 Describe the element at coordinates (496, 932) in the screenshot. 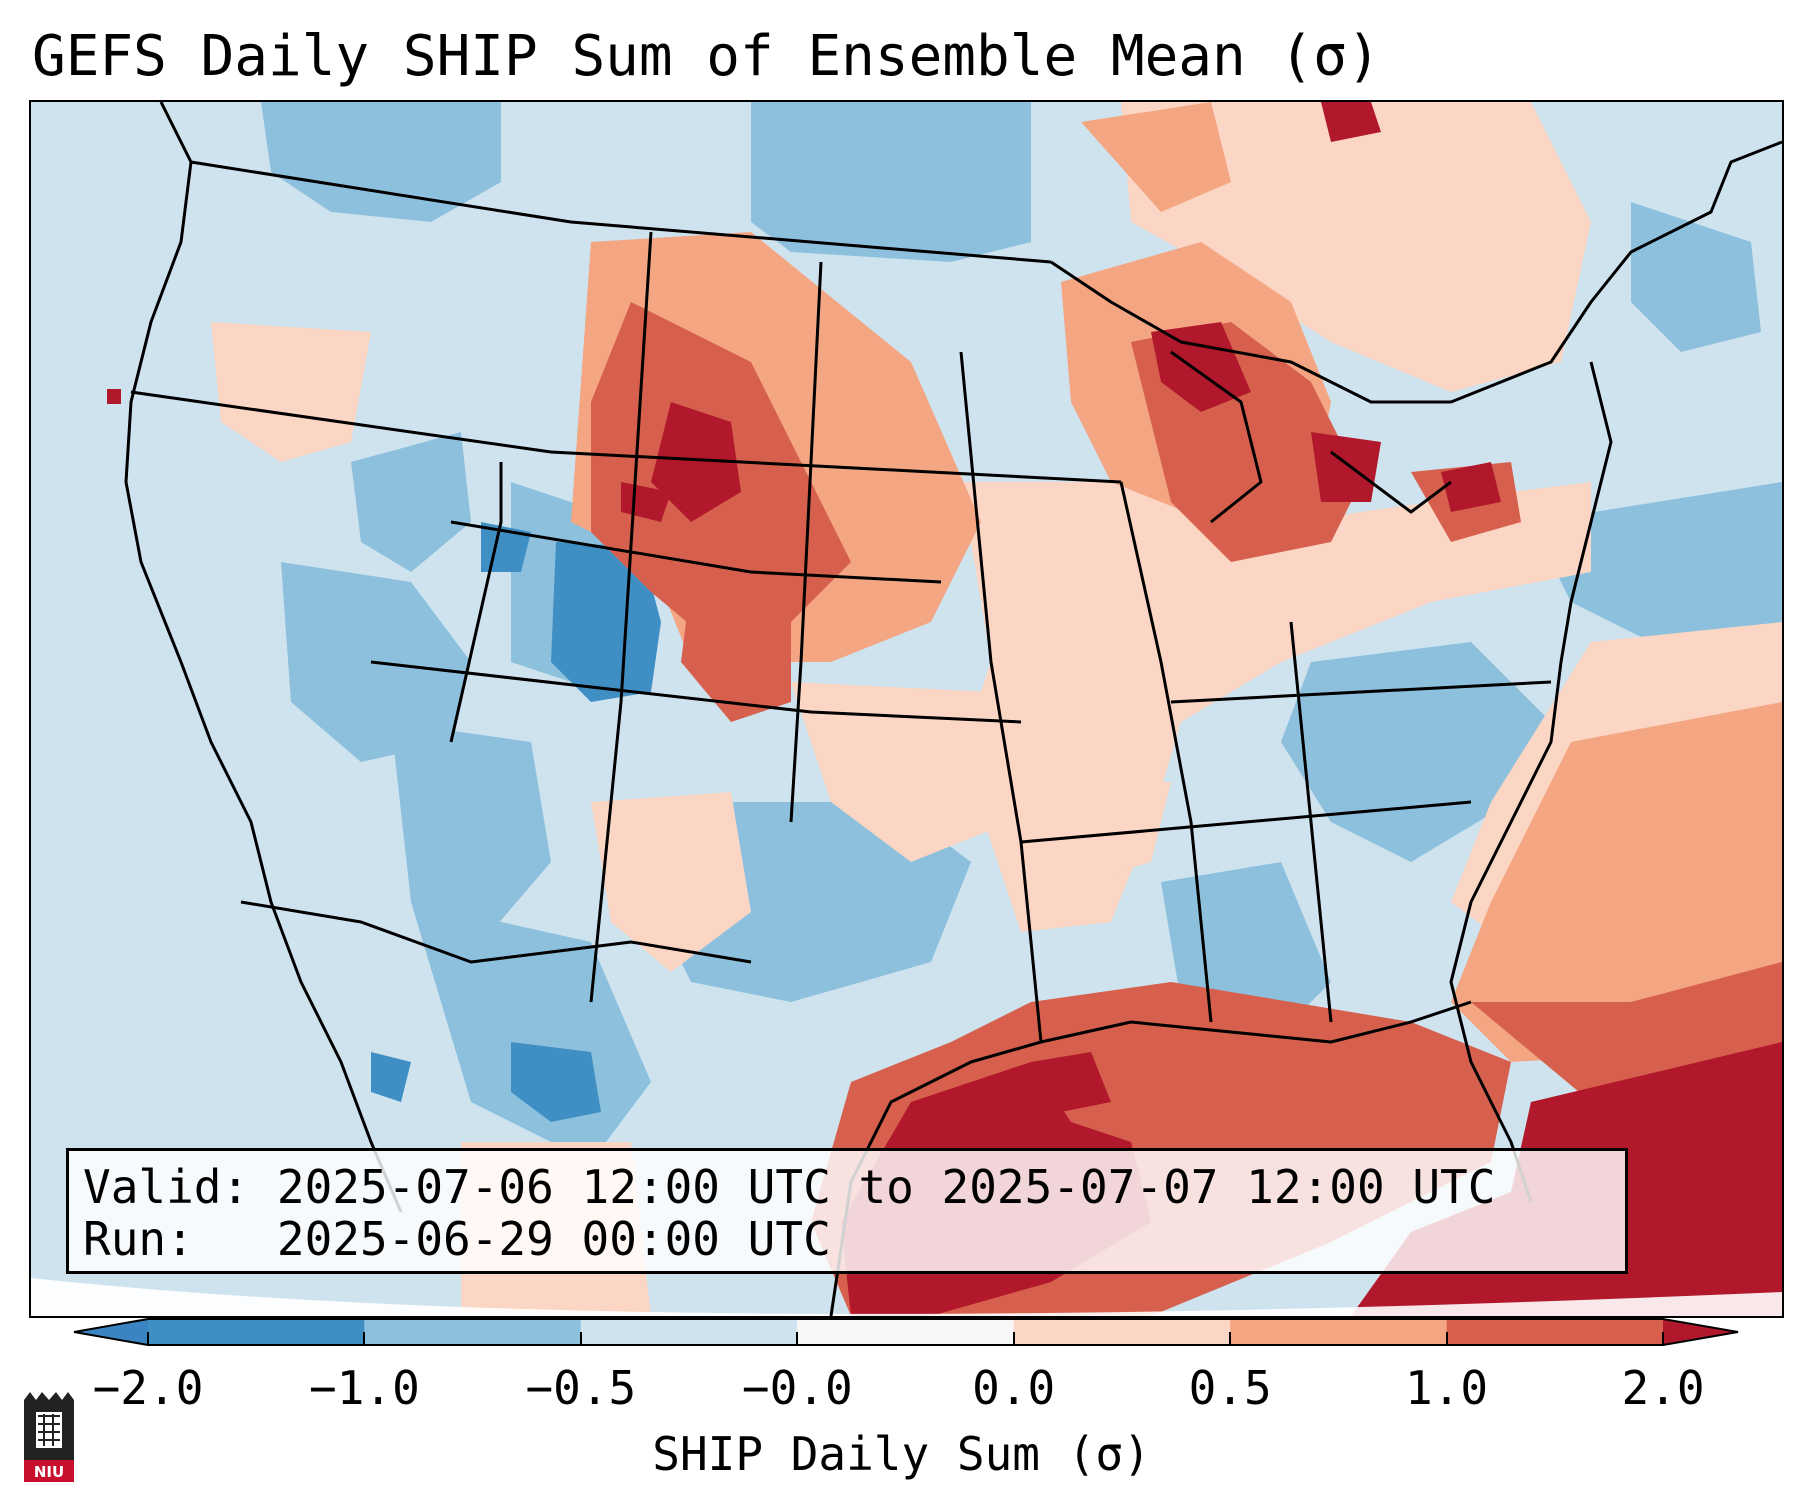

I see `mexico-border` at that location.